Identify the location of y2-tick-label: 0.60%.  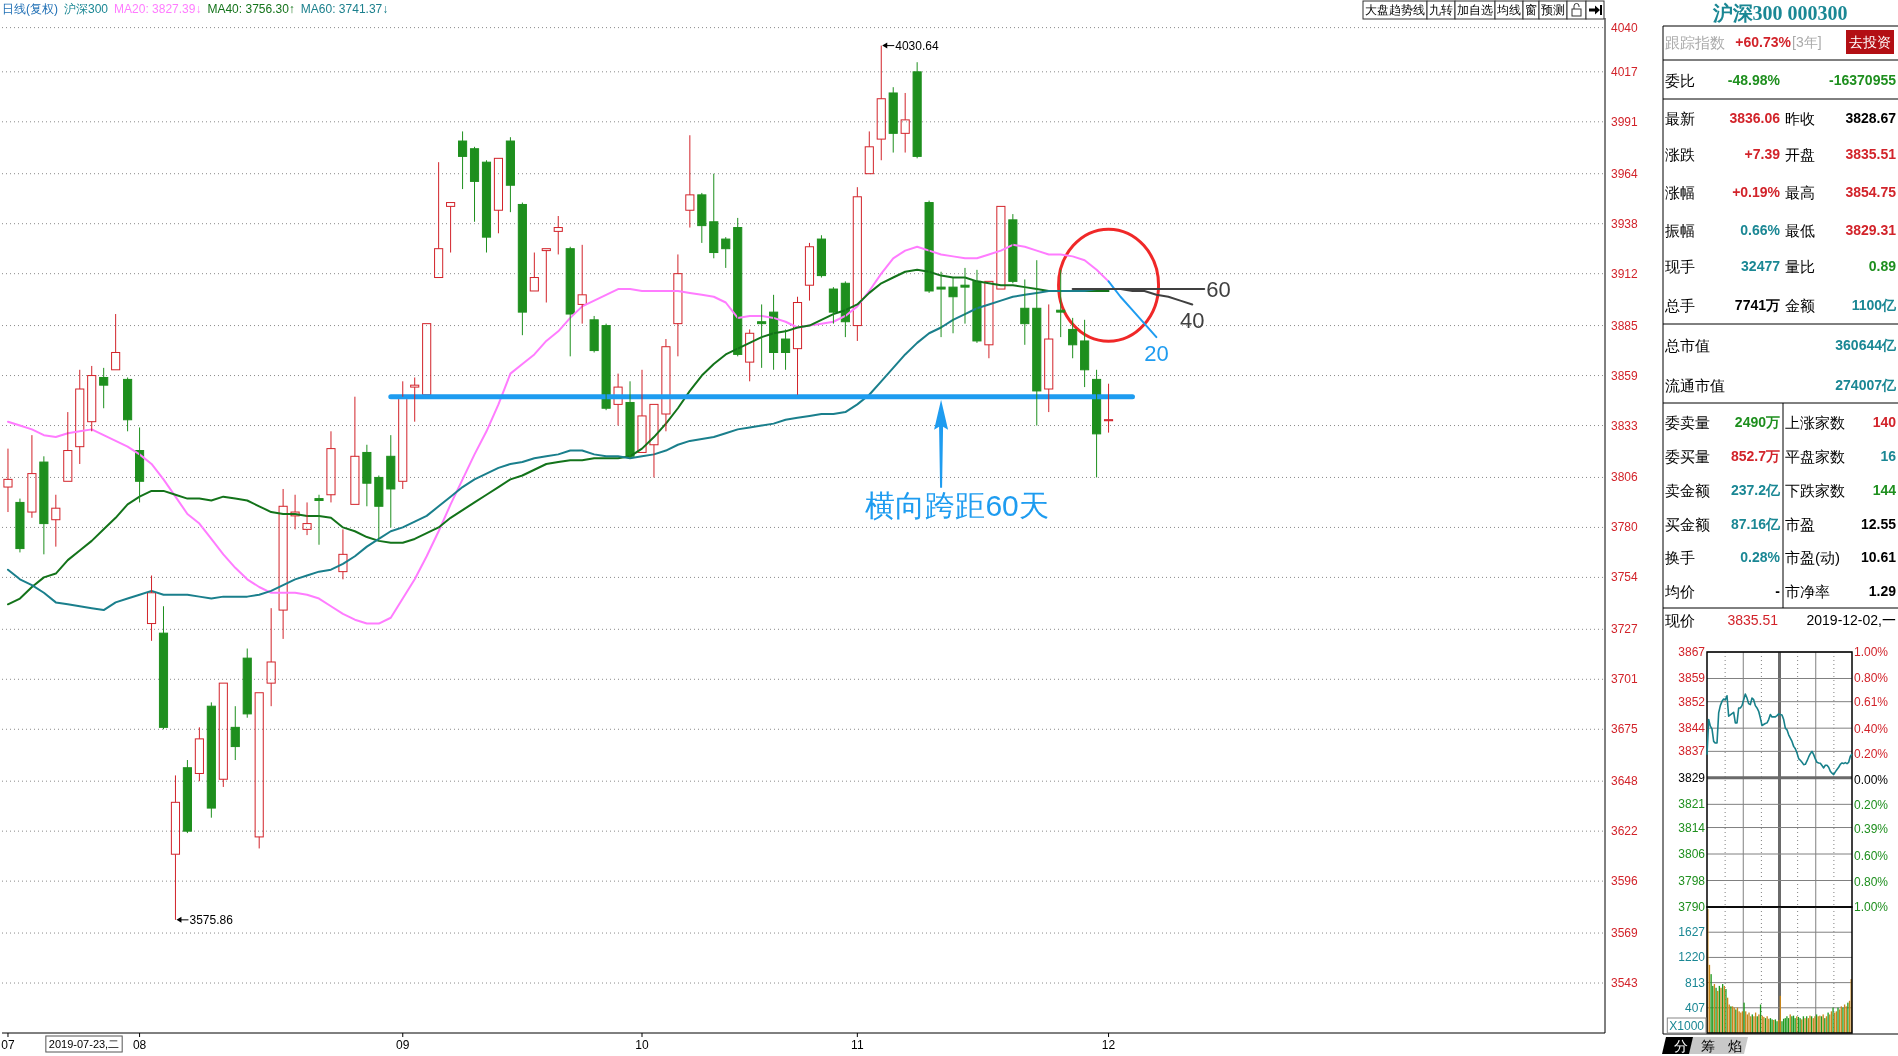
(1871, 856).